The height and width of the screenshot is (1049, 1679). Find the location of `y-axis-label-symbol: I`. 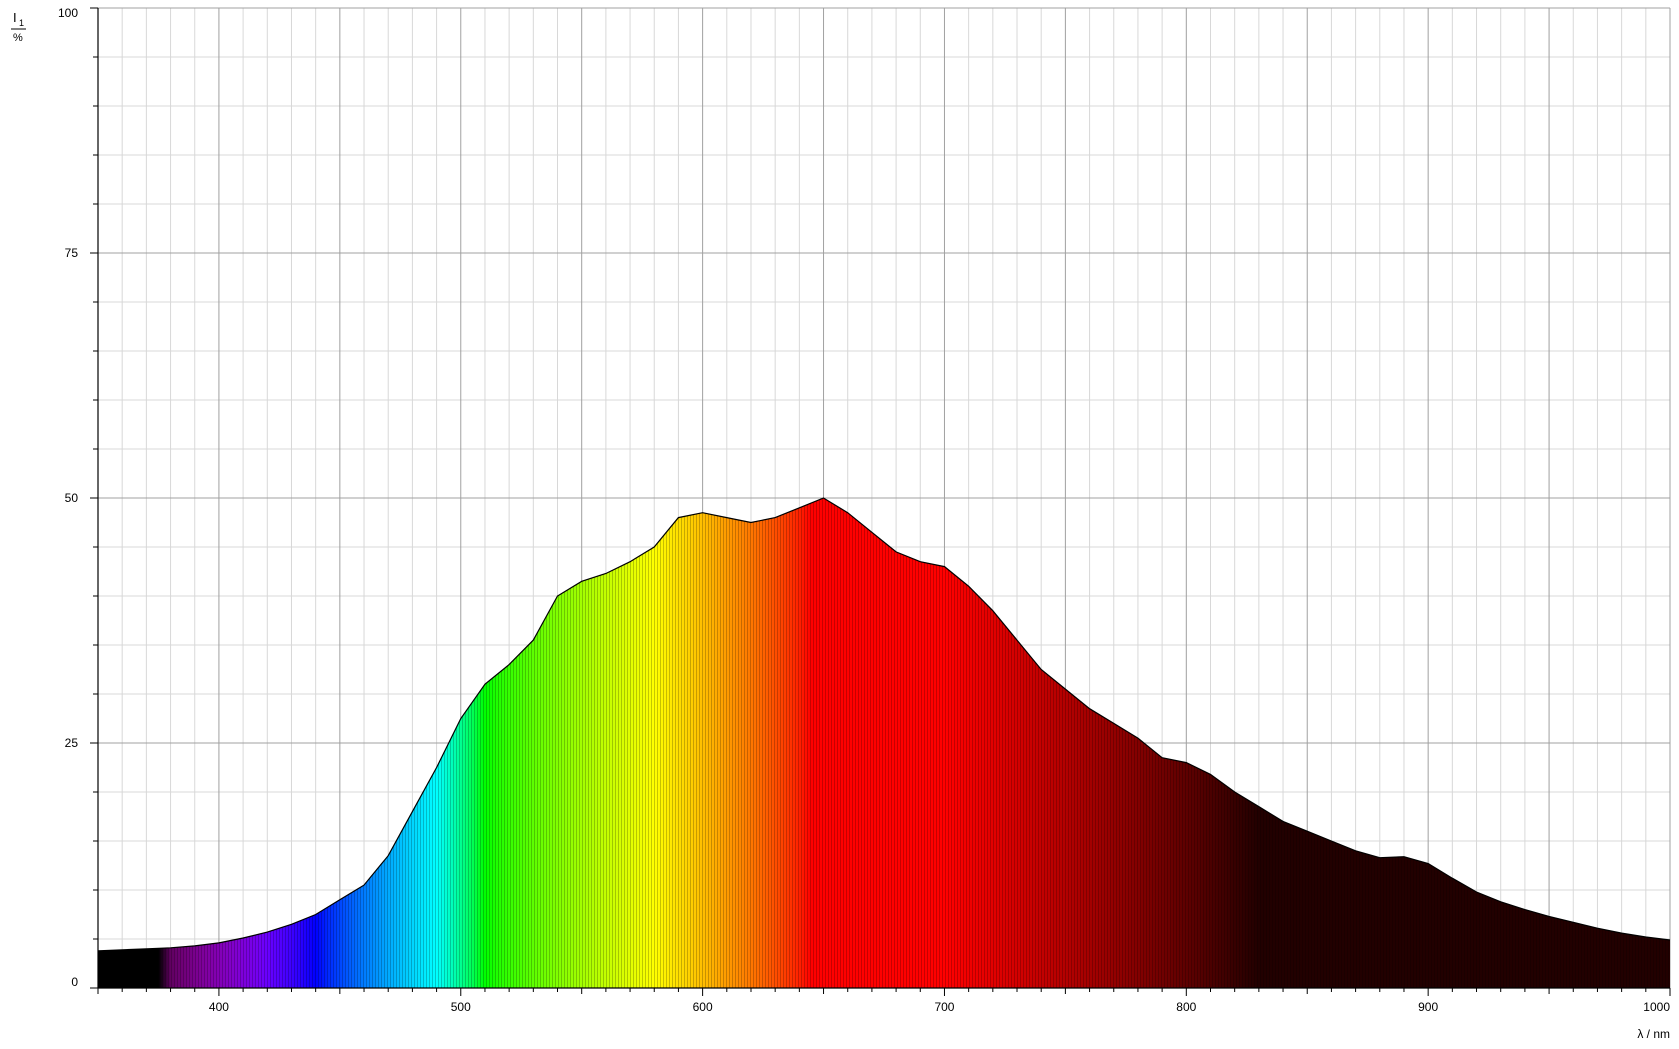

y-axis-label-symbol: I is located at coordinates (15, 17).